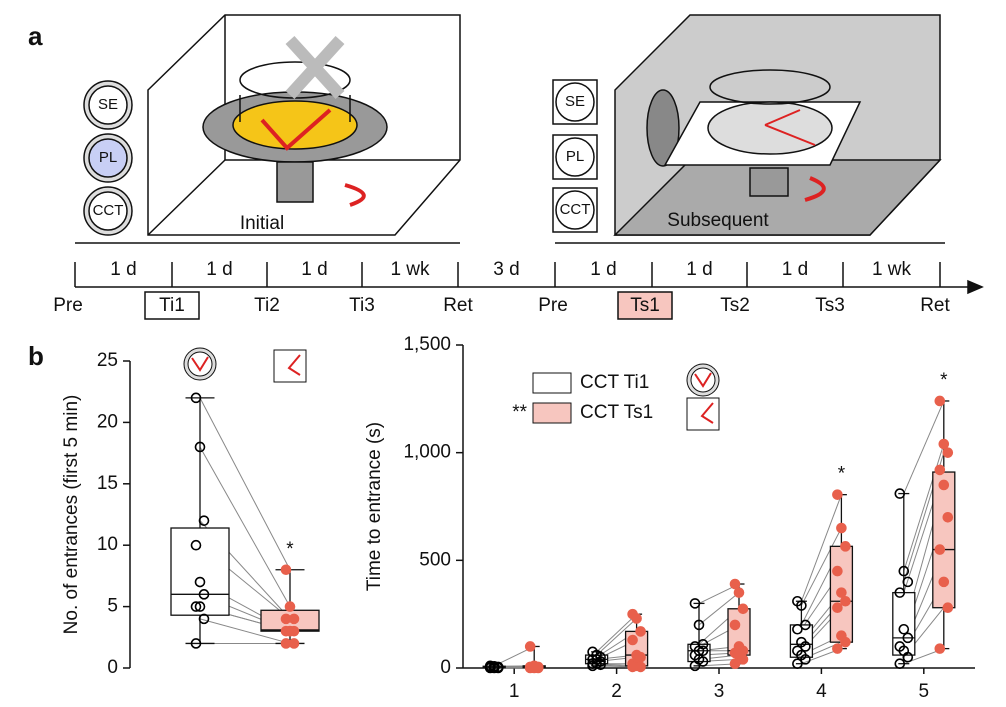 This screenshot has height=707, width=1006. I want to click on y-axis-label: Time to entrance (s), so click(374, 506).